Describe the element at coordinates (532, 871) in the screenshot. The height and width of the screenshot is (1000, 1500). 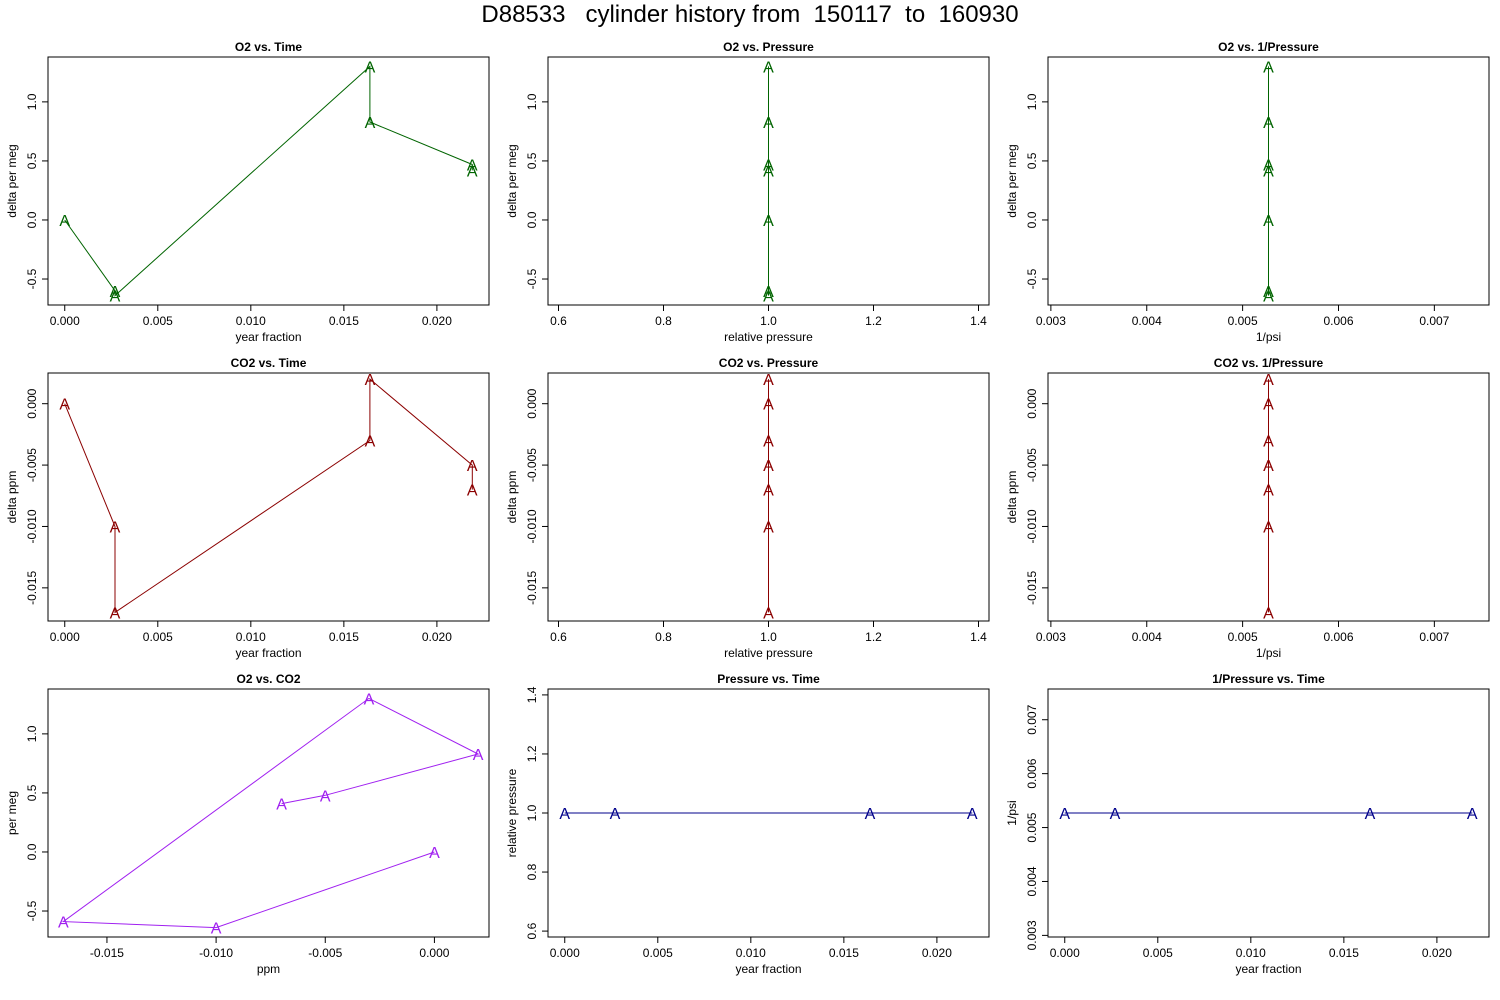
I see `y-tick-label: 0.8` at that location.